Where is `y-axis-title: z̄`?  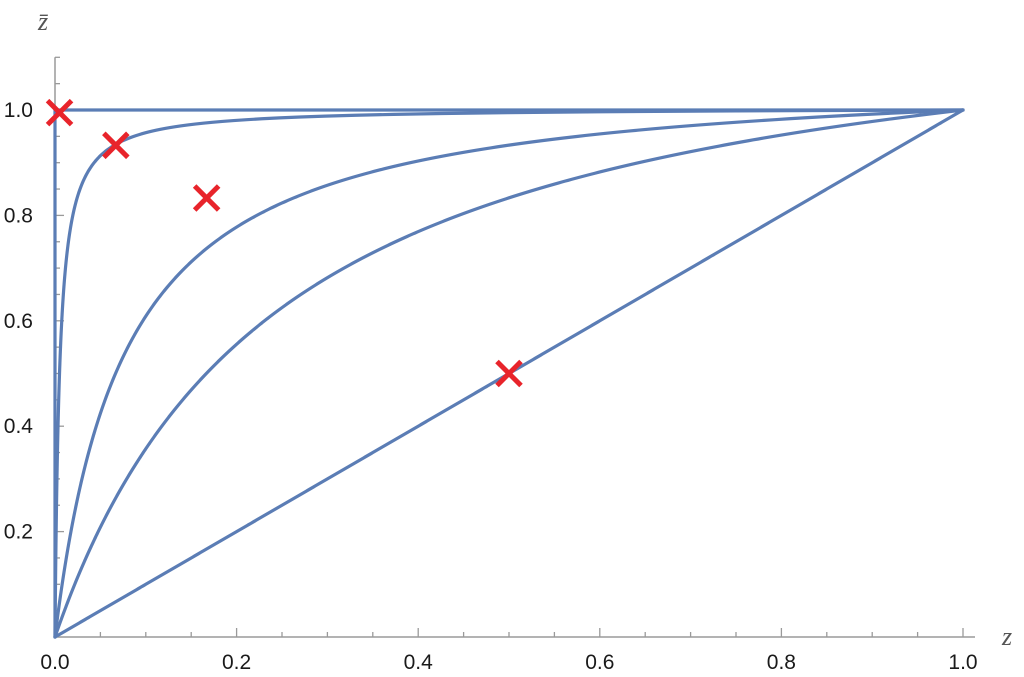 y-axis-title: z̄ is located at coordinates (43, 21).